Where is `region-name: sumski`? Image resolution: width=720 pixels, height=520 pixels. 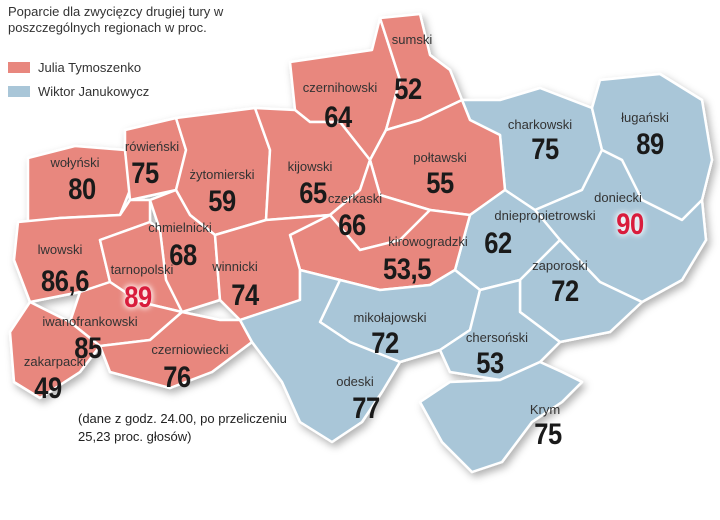 region-name: sumski is located at coordinates (412, 39).